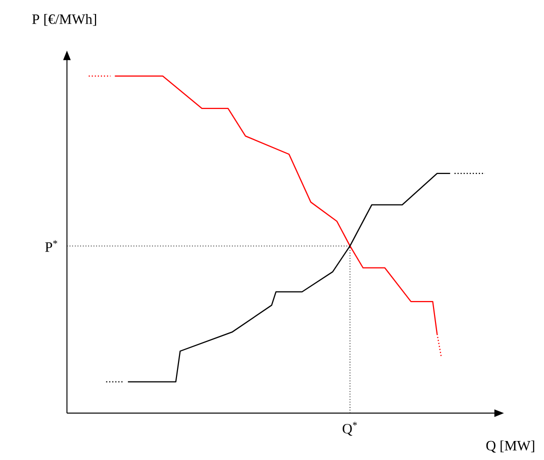  What do you see at coordinates (510, 446) in the screenshot?
I see `x-axis-title: Q [MW]` at bounding box center [510, 446].